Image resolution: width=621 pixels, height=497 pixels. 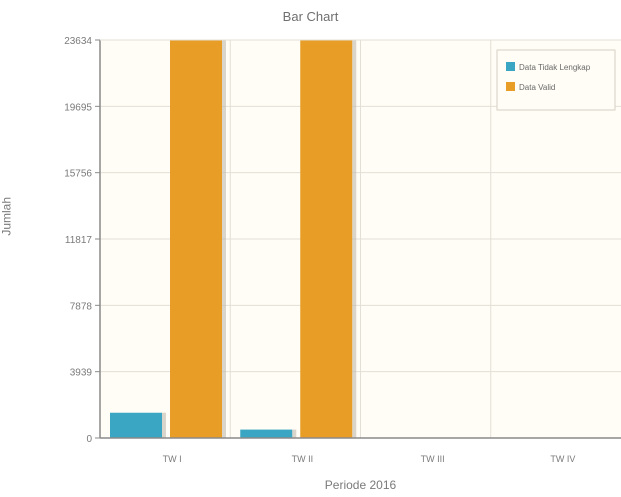 I want to click on y-tick-label: 0, so click(x=89, y=439).